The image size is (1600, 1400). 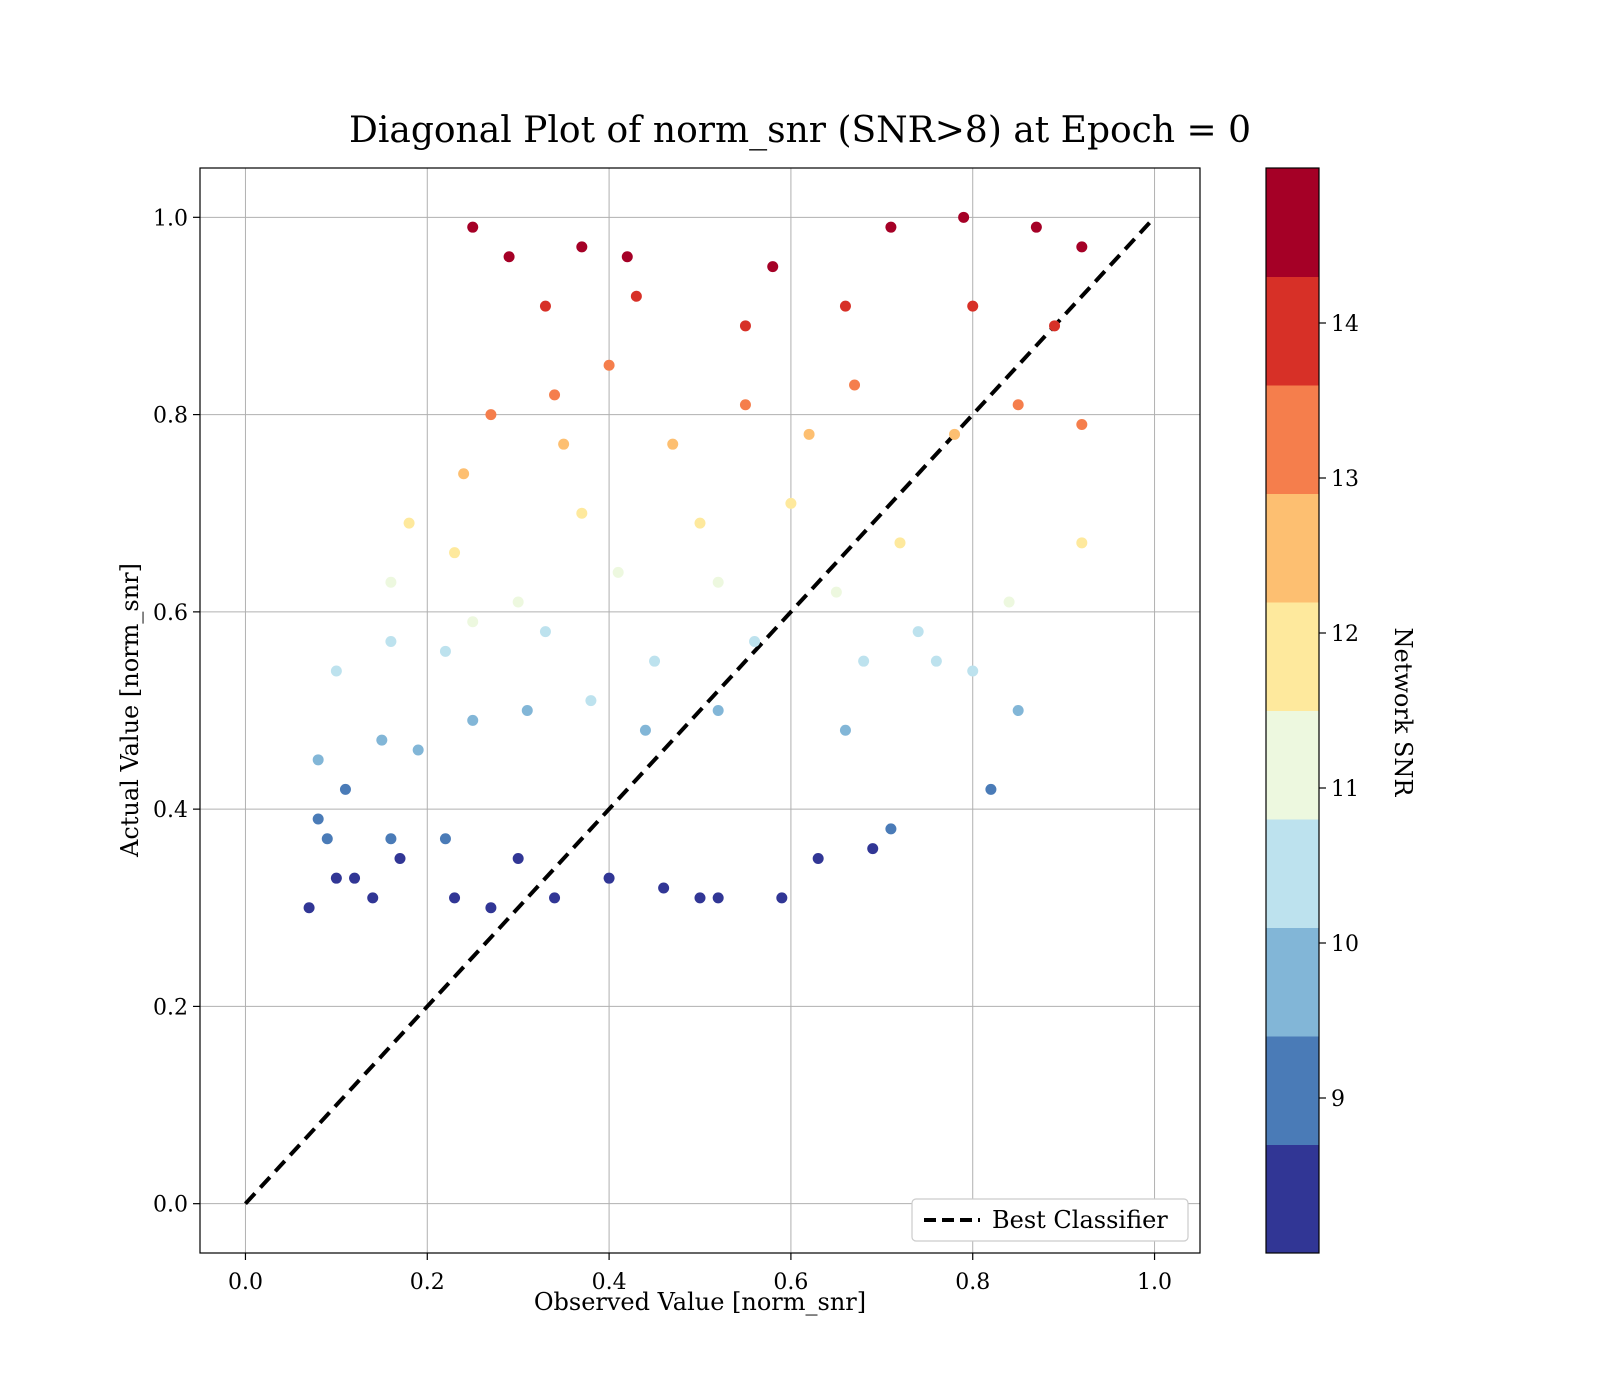 I want to click on x-tick-label: 0.2, so click(x=427, y=1282).